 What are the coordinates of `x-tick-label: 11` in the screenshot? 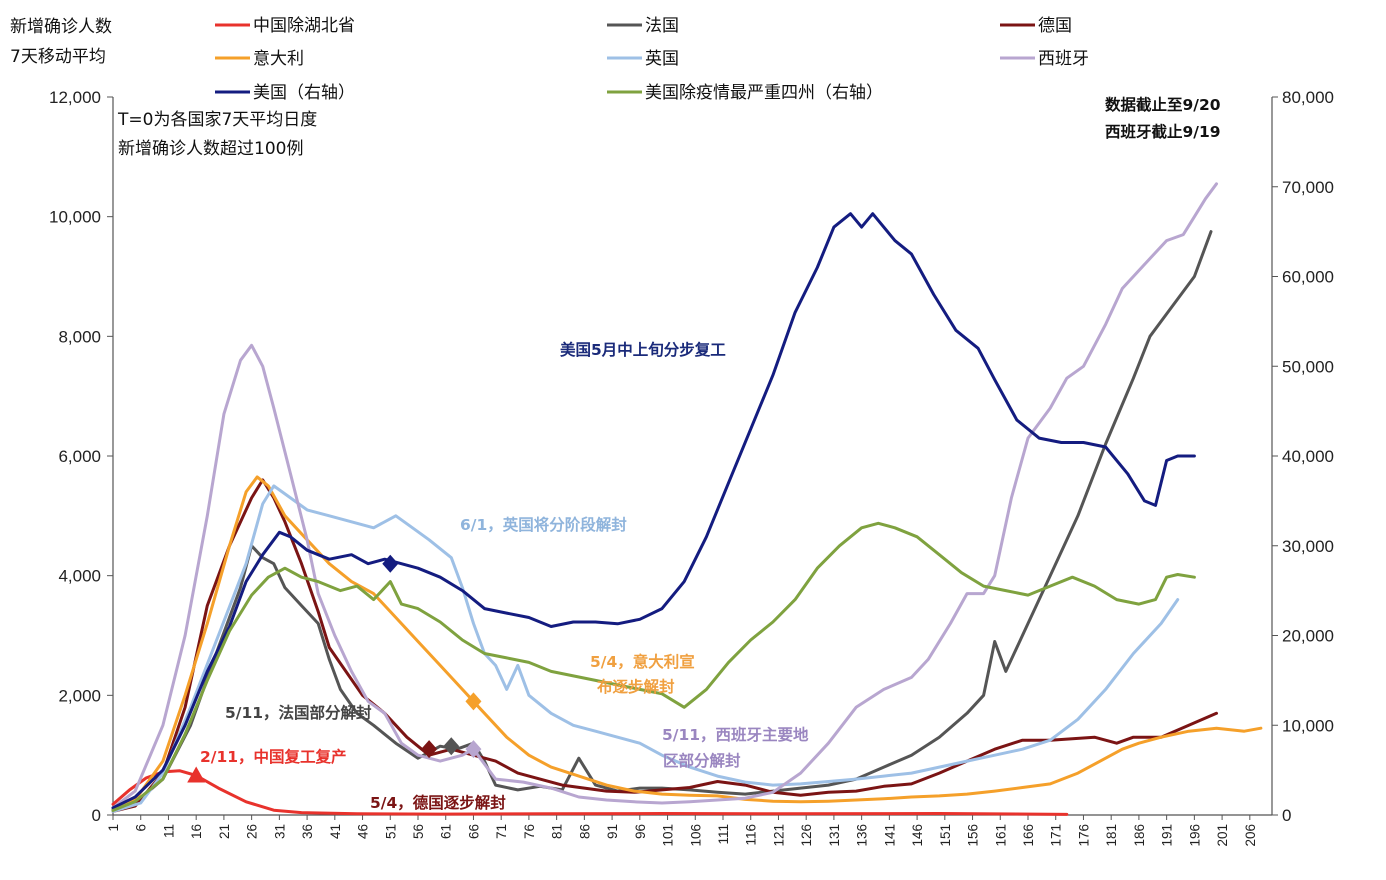 It's located at (168, 831).